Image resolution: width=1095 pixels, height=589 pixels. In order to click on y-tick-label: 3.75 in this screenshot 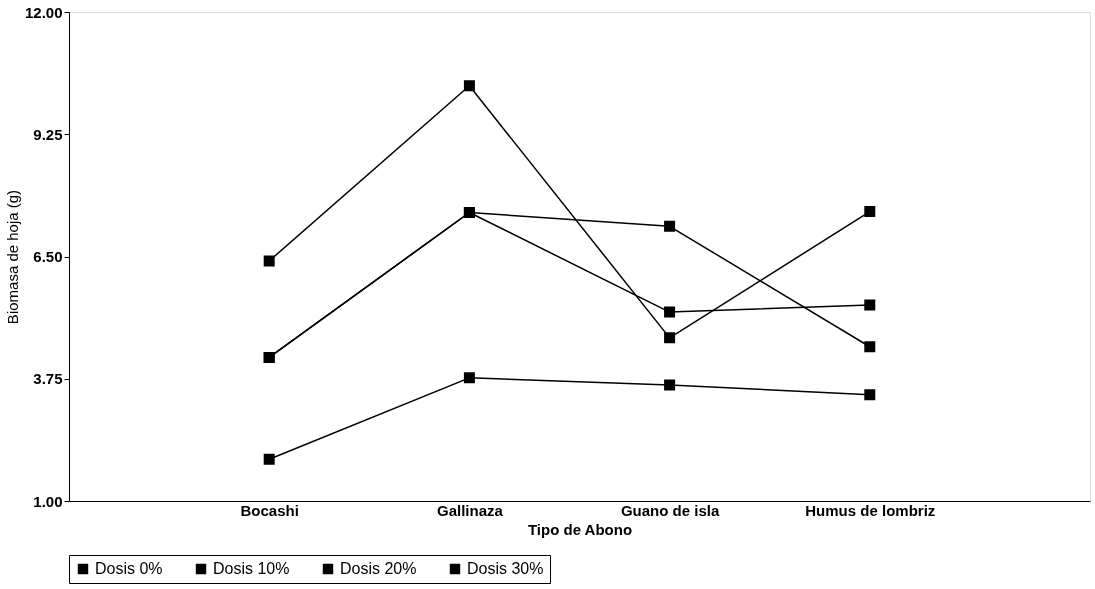, I will do `click(48, 379)`.